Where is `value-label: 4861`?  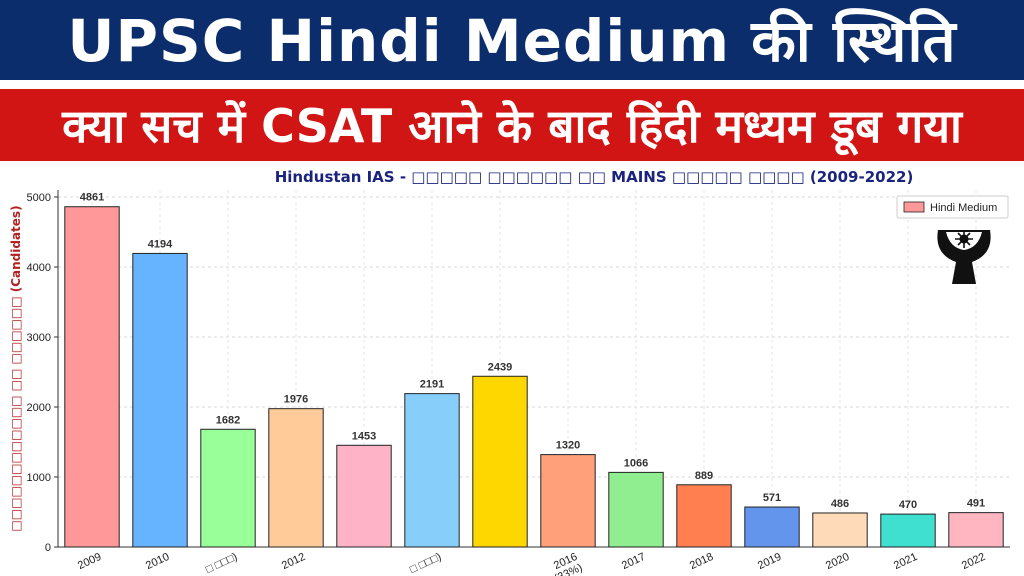
value-label: 4861 is located at coordinates (92, 198).